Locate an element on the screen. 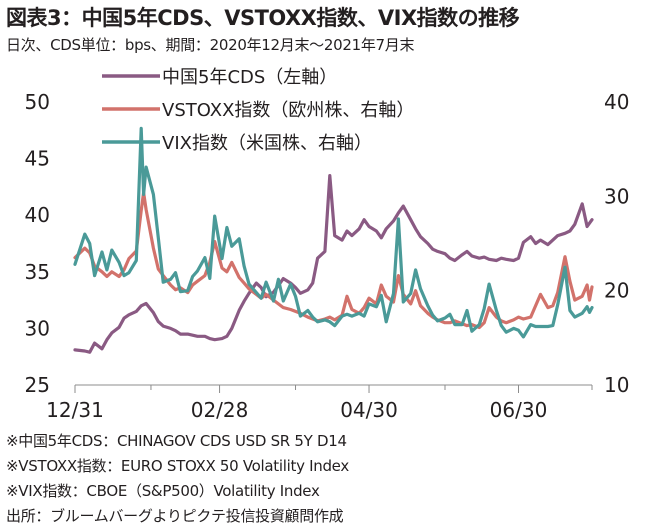  legend-label-china-cds: 中国5年CDS（左軸） is located at coordinates (249, 77).